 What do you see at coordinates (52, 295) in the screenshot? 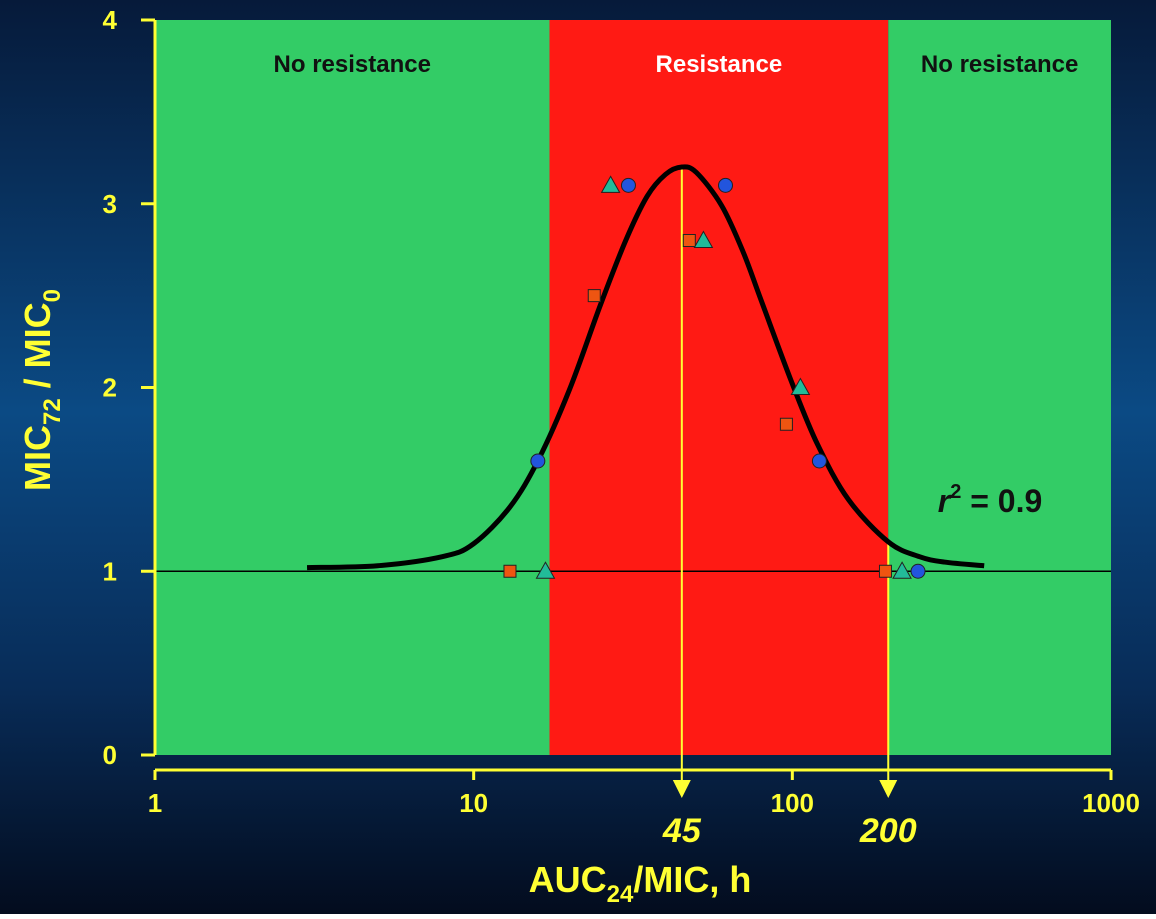
I see `y-label-sub: 0` at bounding box center [52, 295].